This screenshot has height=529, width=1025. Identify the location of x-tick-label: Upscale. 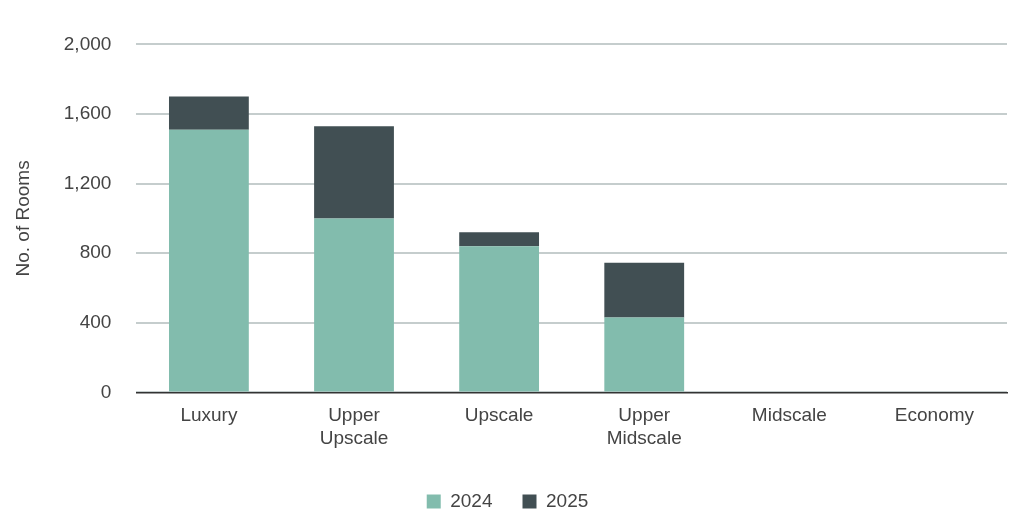
(499, 415).